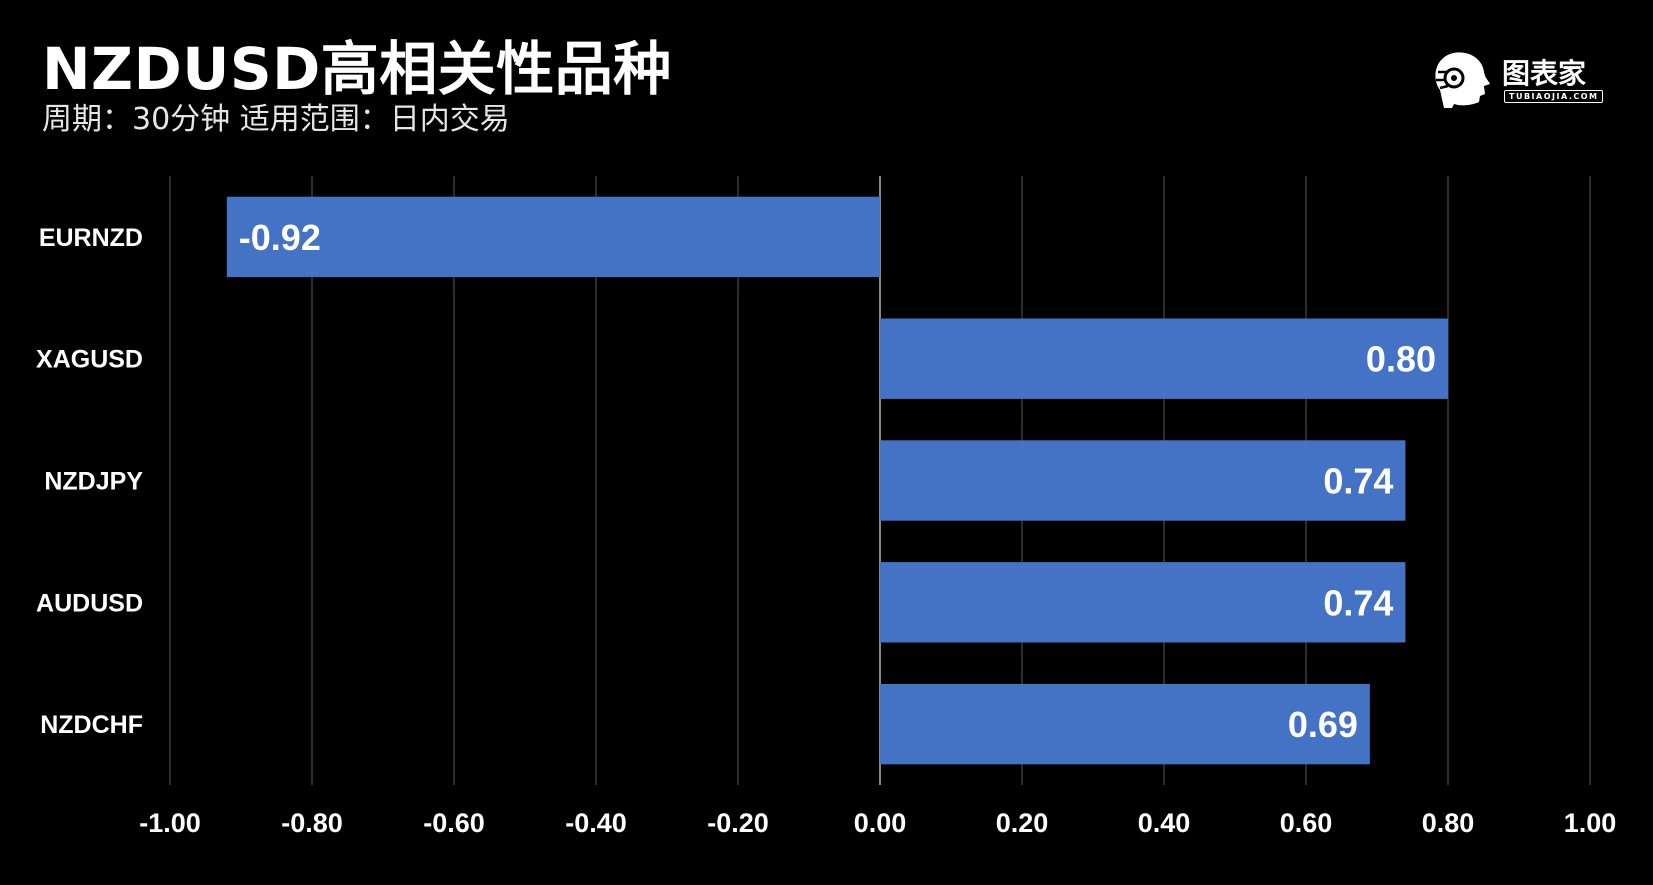 This screenshot has height=885, width=1653. What do you see at coordinates (1022, 823) in the screenshot?
I see `x-tick-label: 0.20` at bounding box center [1022, 823].